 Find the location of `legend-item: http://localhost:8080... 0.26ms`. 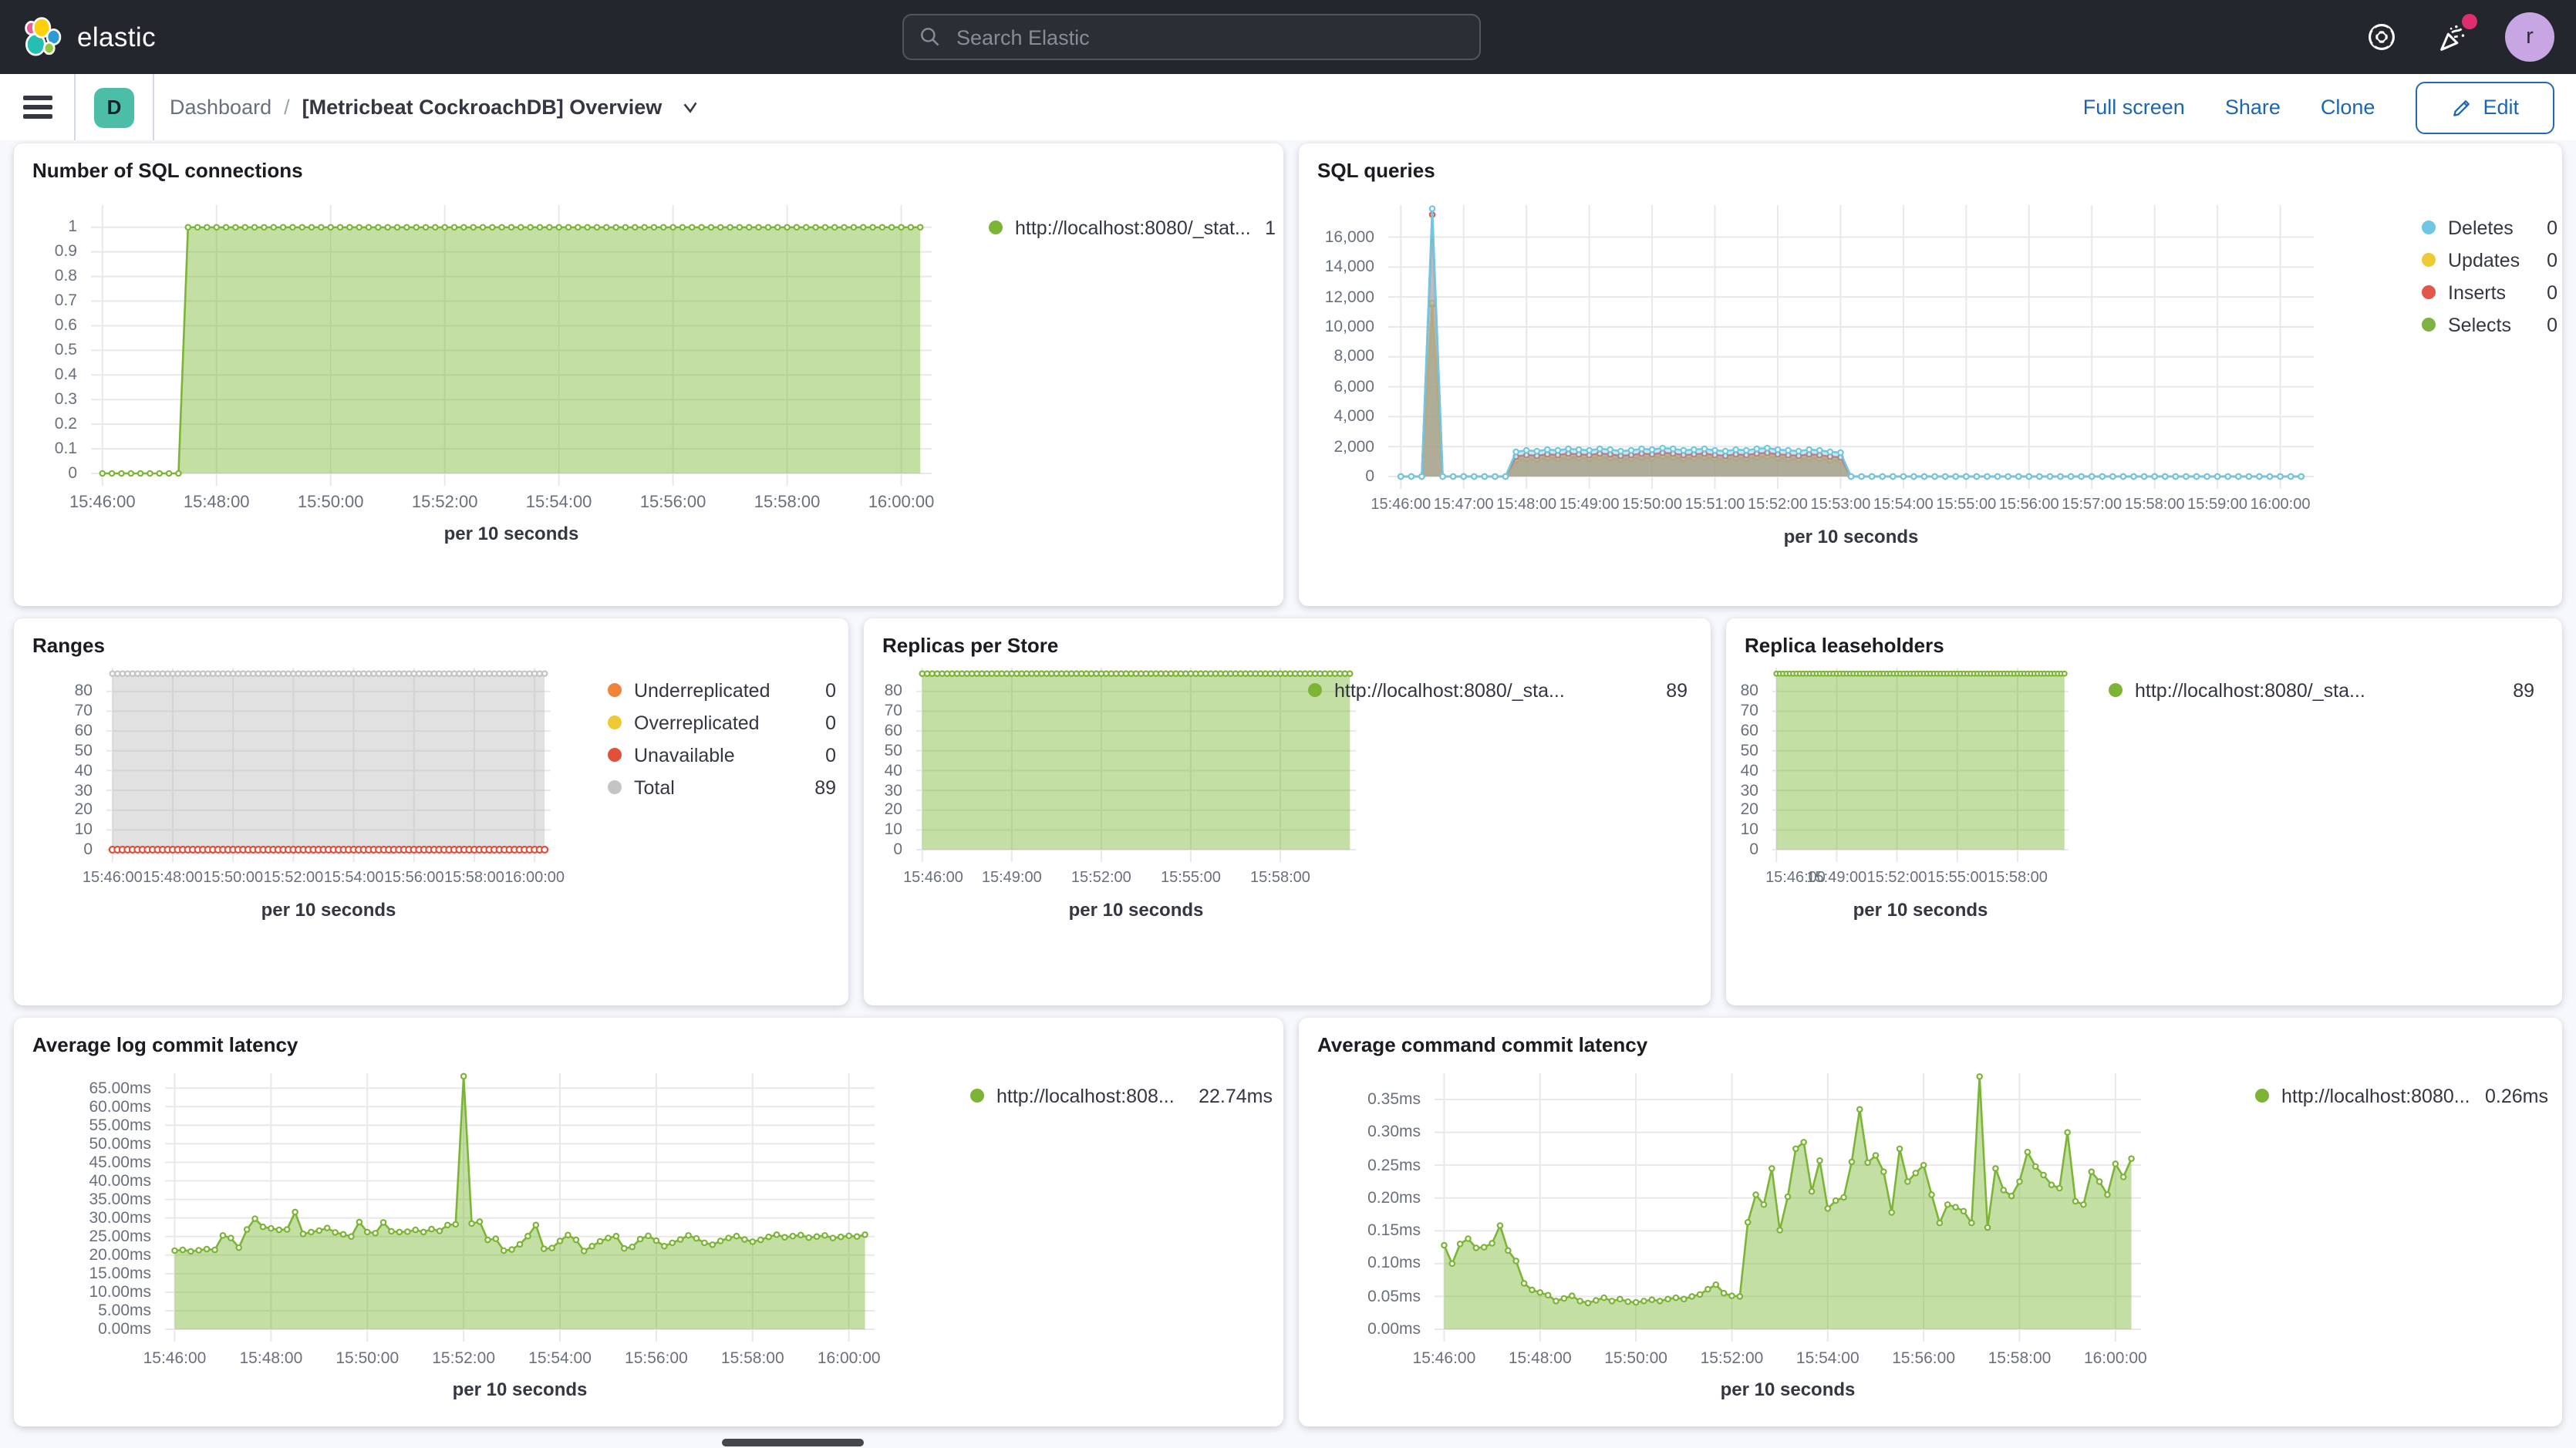

legend-item: http://localhost:8080... 0.26ms is located at coordinates (2401, 1095).